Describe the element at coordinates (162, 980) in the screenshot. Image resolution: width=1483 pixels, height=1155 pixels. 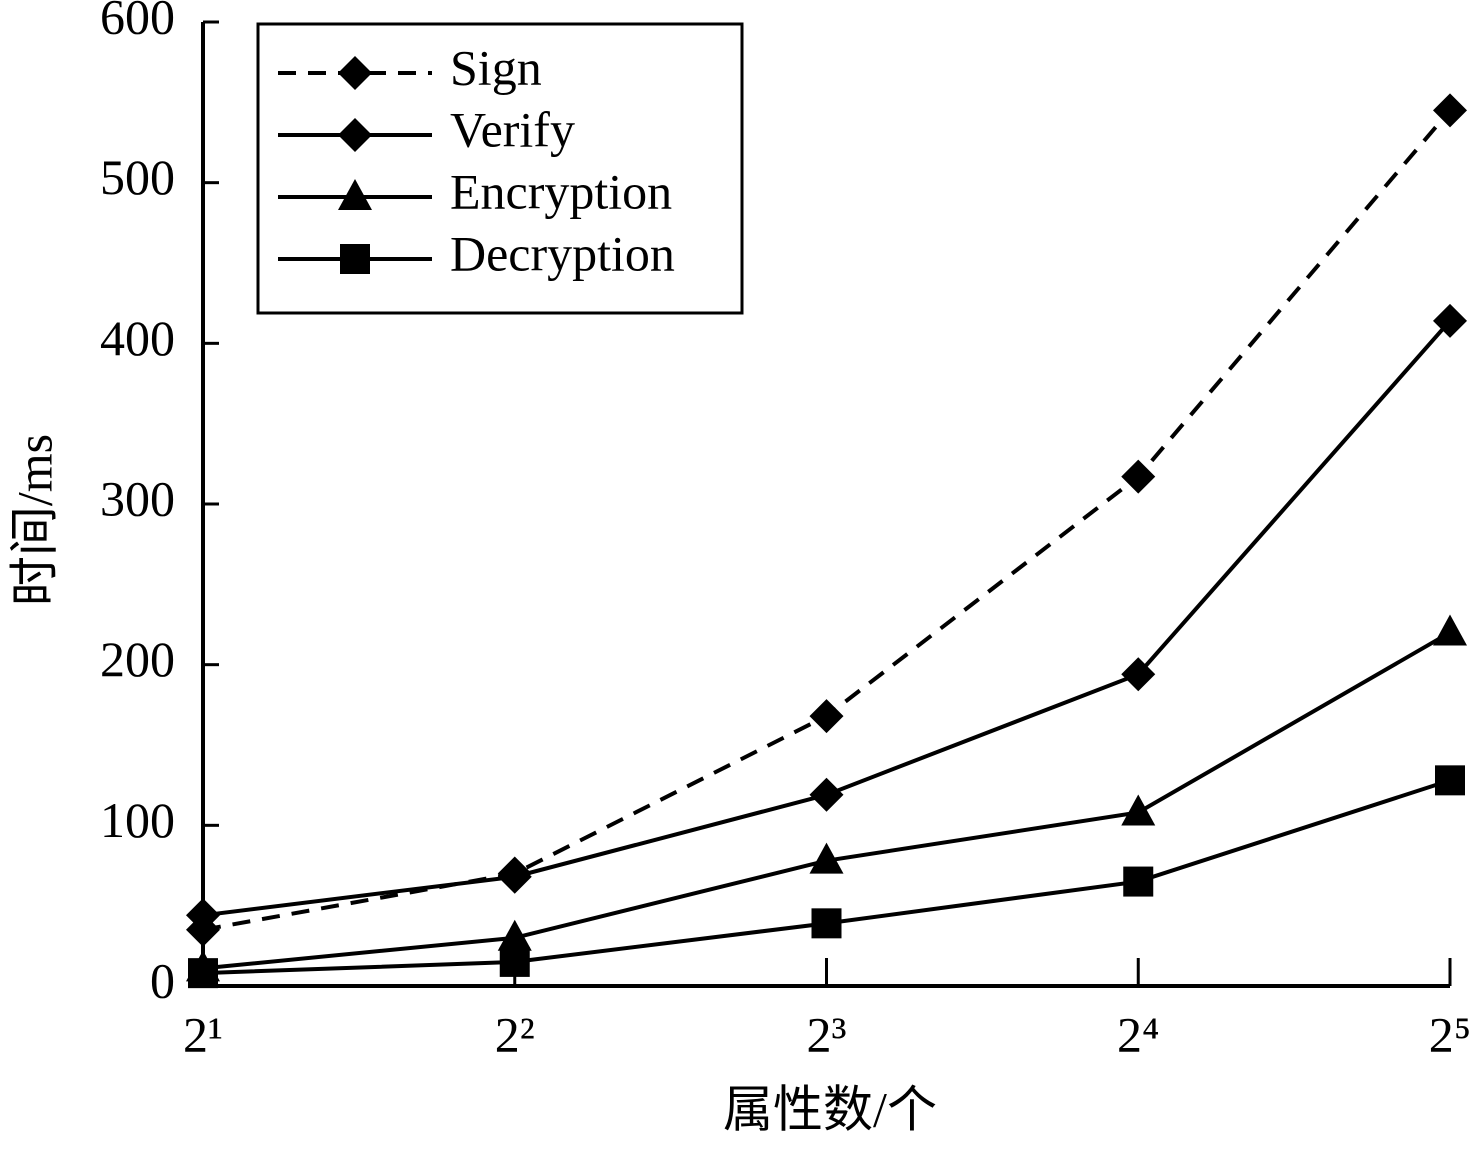
I see `y-tick-label: 0` at that location.